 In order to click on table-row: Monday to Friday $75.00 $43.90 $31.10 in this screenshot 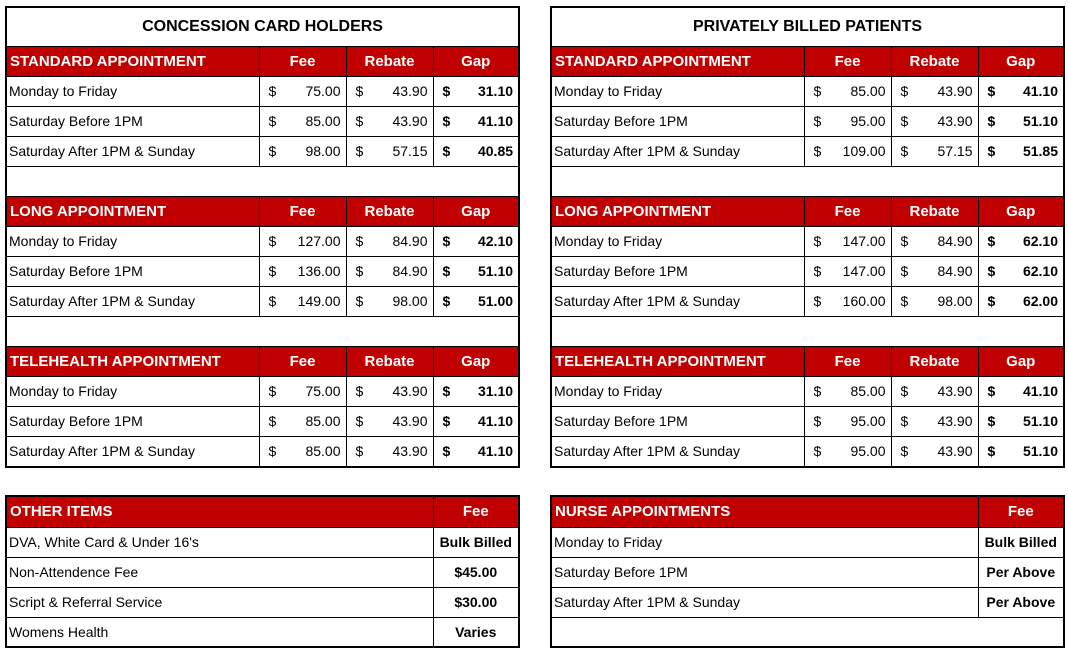, I will do `click(263, 90)`.